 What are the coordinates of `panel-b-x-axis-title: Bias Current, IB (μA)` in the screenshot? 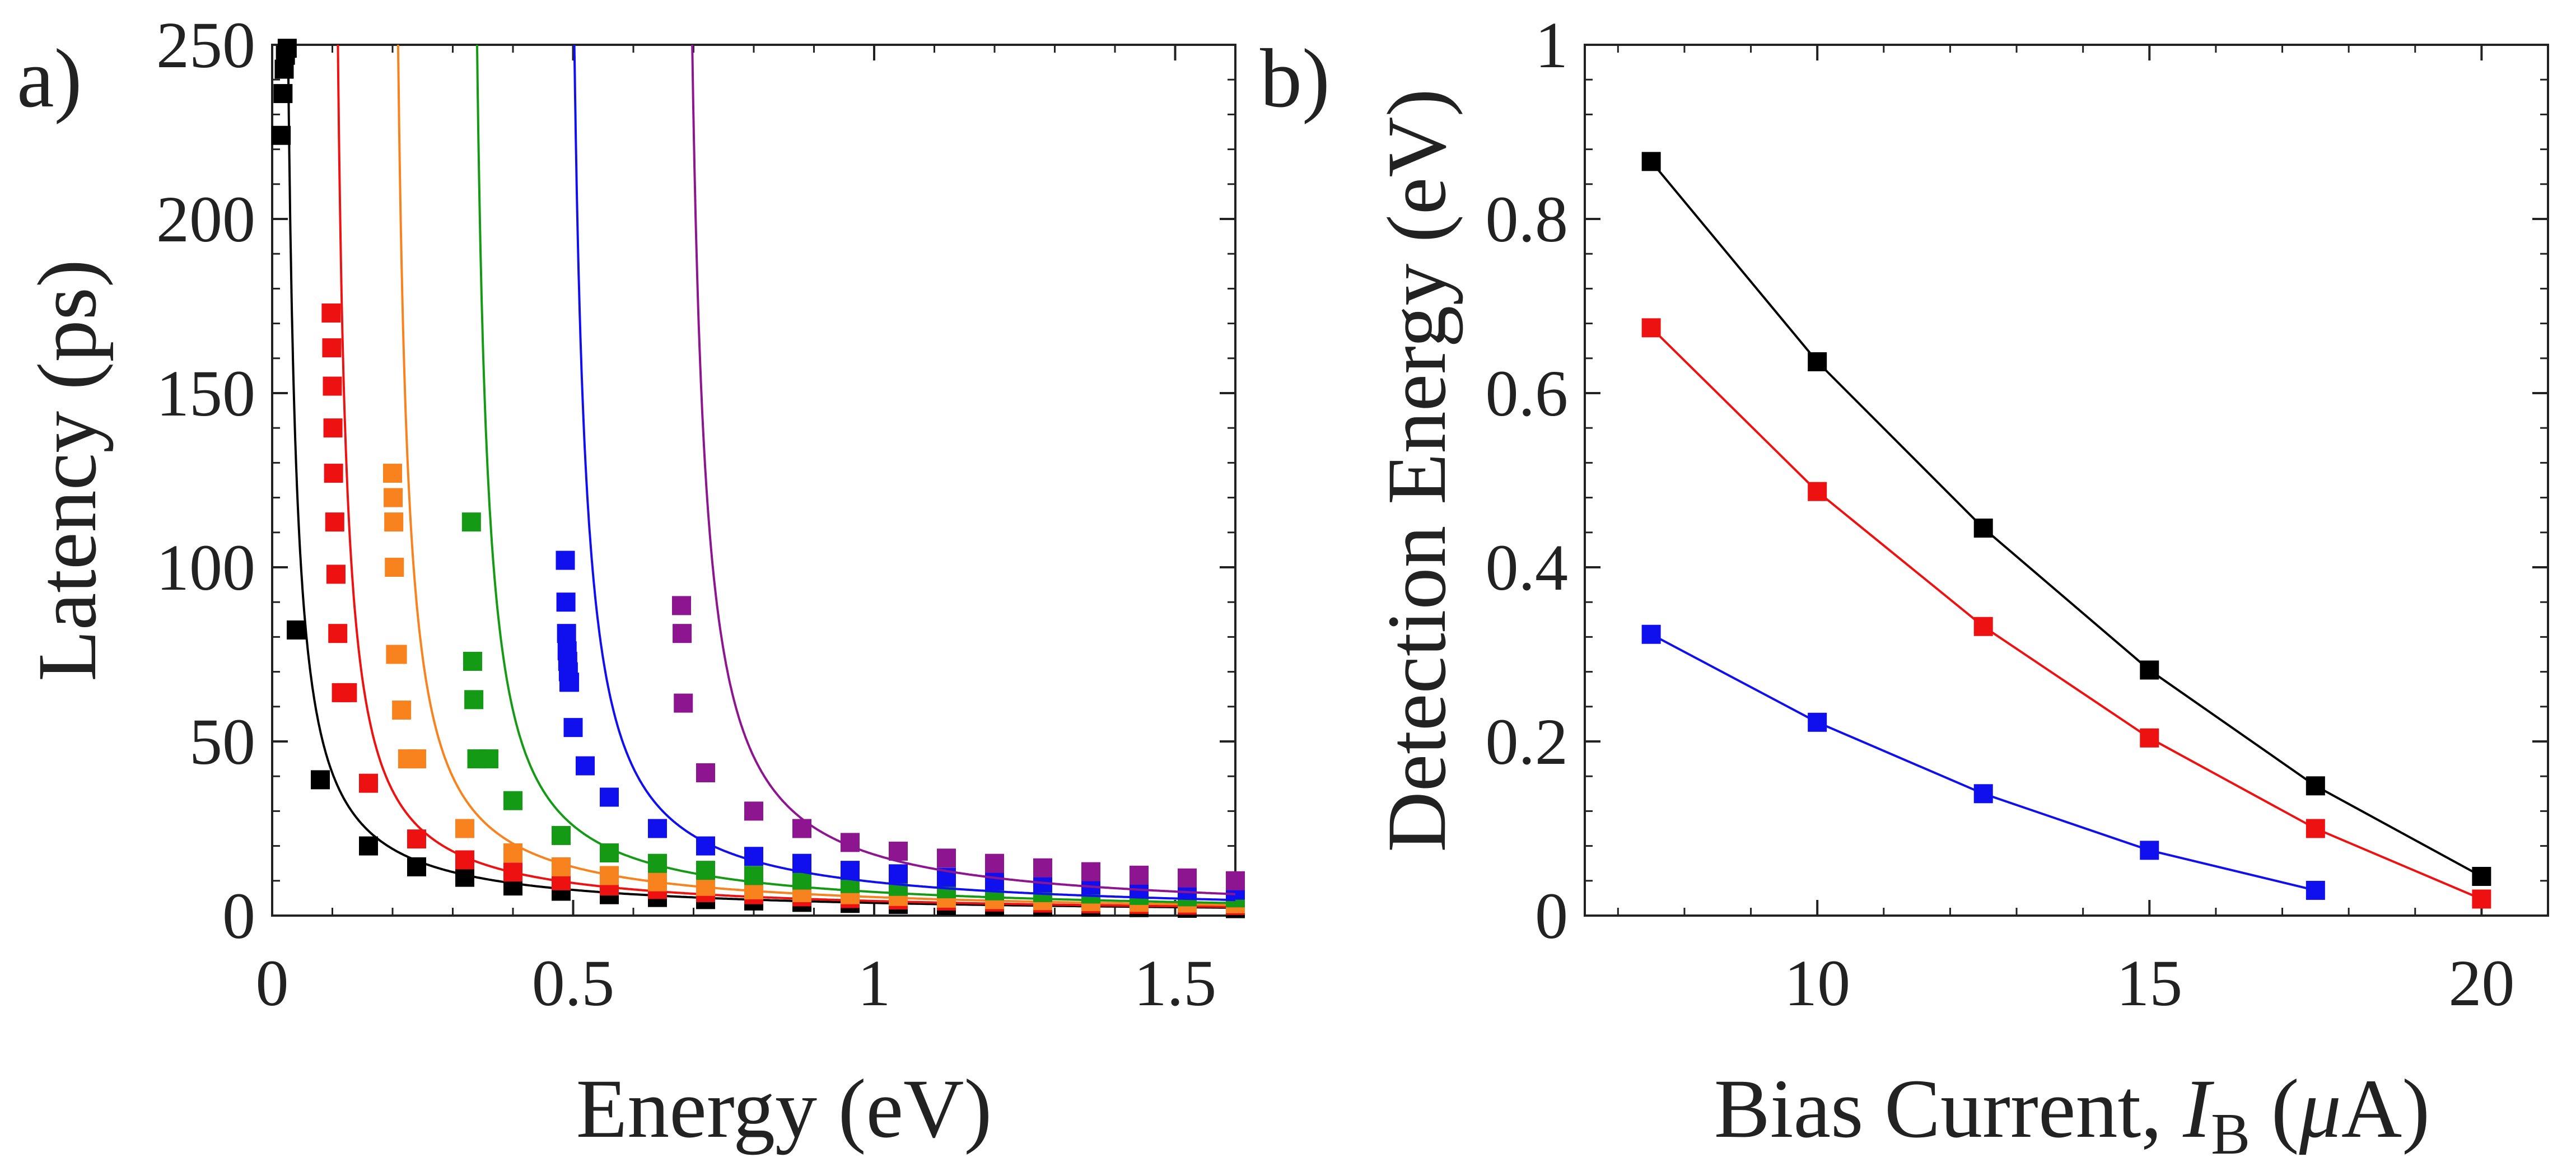 It's located at (2072, 1114).